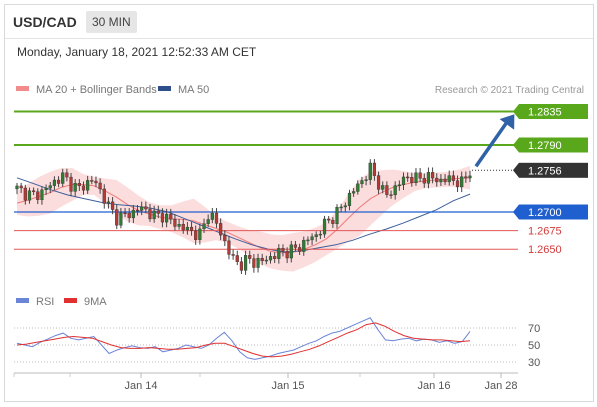  I want to click on level-labels: 1.2835 1.2790 1.2756 1.2700 1.2675 1.2650, so click(550, 180).